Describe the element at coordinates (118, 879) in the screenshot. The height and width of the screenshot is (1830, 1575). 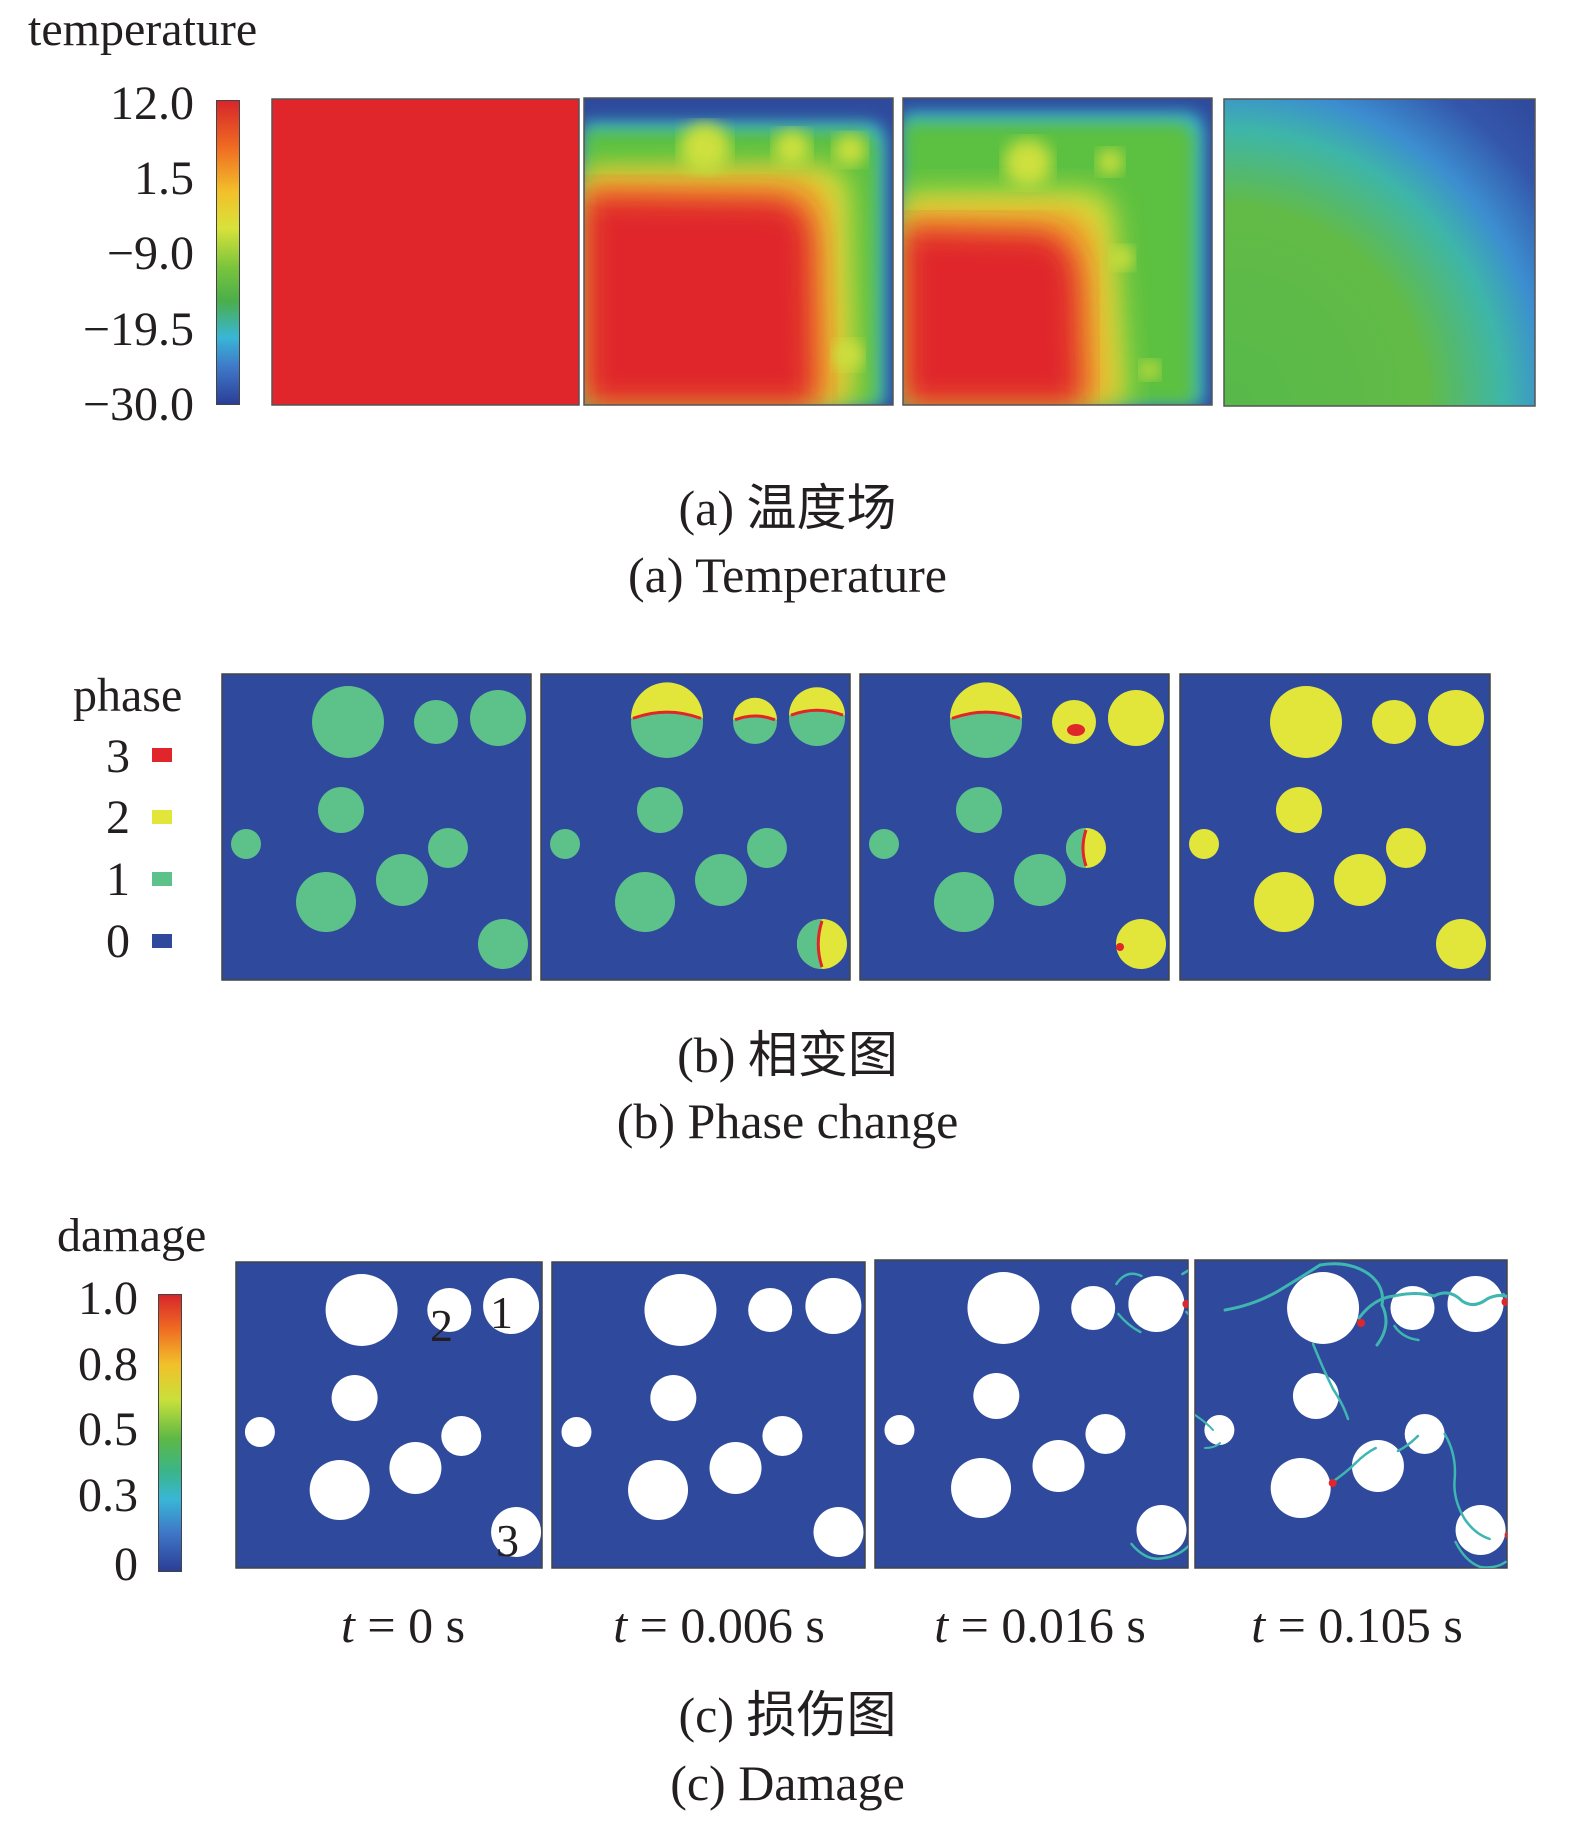
I see `phase-legend-label-1: 1` at that location.